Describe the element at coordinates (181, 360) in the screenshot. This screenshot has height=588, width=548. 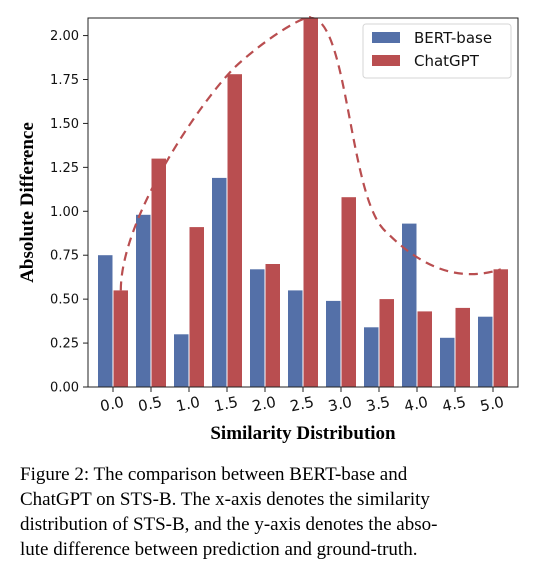
I see `bar-bert-base-1.0` at that location.